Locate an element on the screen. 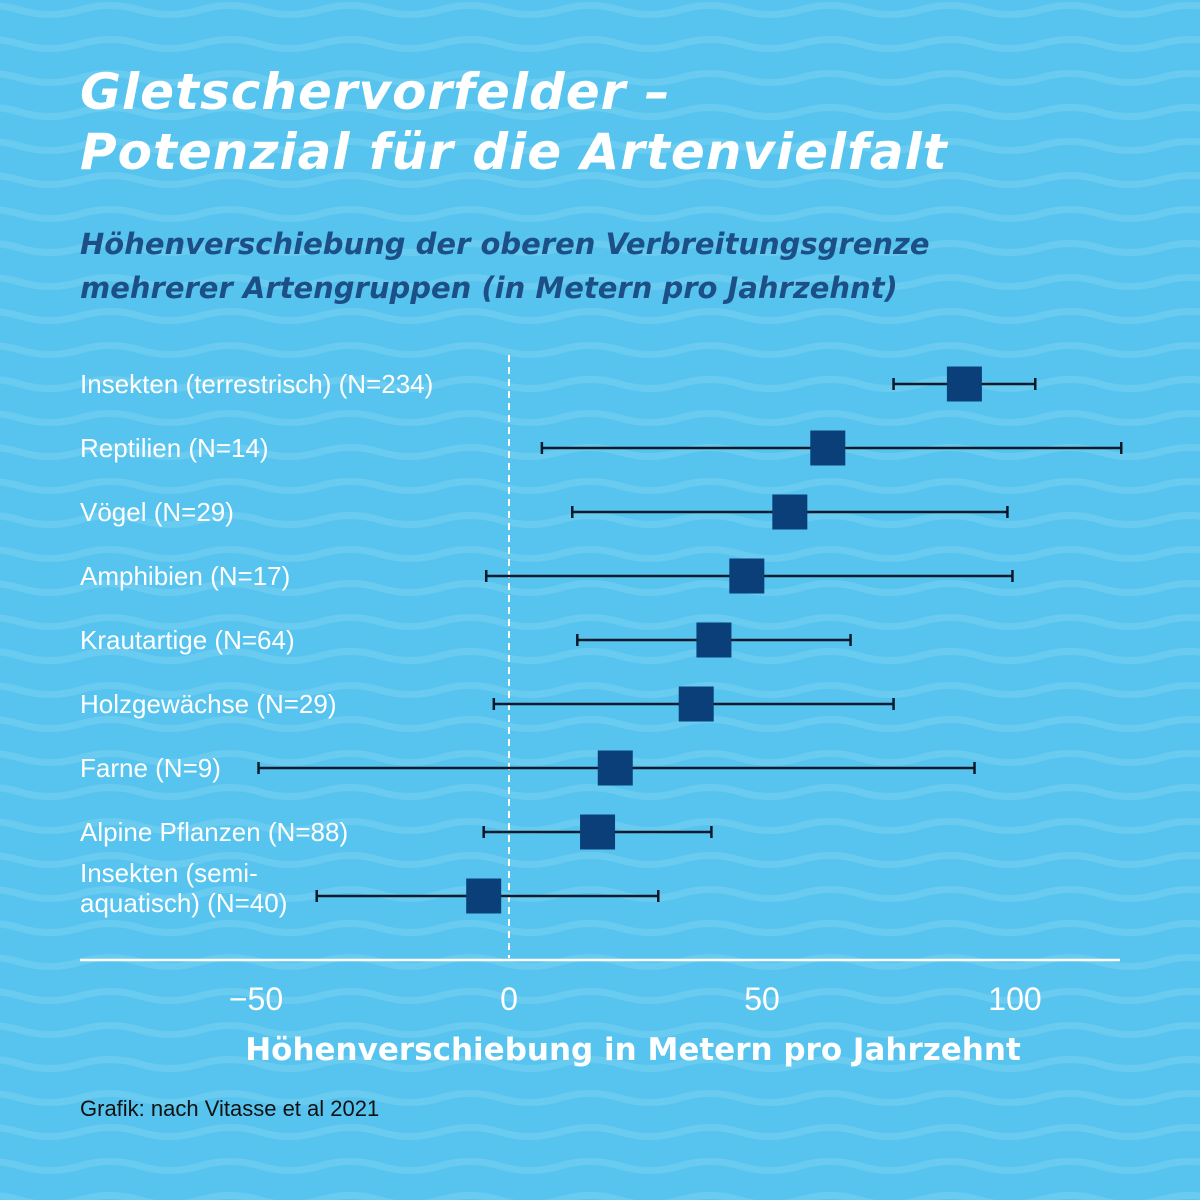  category-label-line: Alpine Pflanzen (N=88) is located at coordinates (214, 832).